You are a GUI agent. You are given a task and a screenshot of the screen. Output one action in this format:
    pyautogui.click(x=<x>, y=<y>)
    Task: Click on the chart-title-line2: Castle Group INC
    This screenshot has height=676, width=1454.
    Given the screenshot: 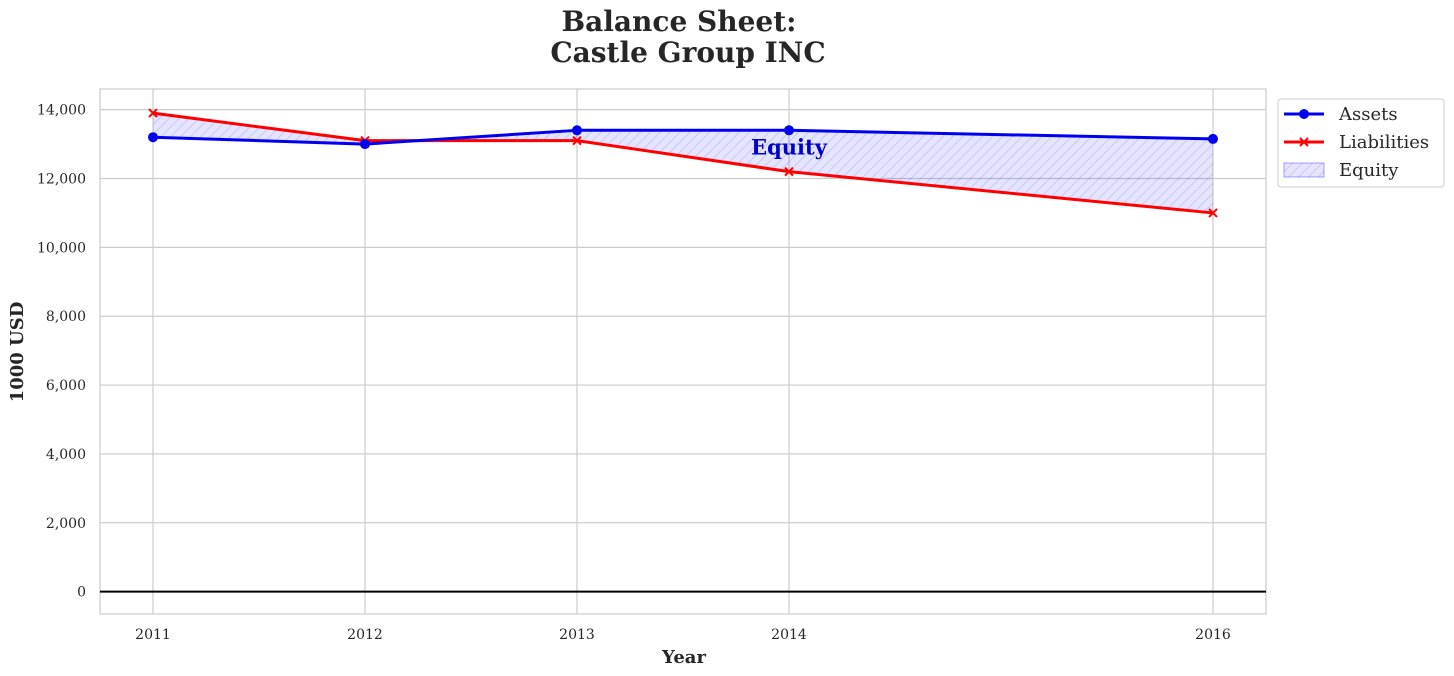 What is the action you would take?
    pyautogui.click(x=687, y=52)
    